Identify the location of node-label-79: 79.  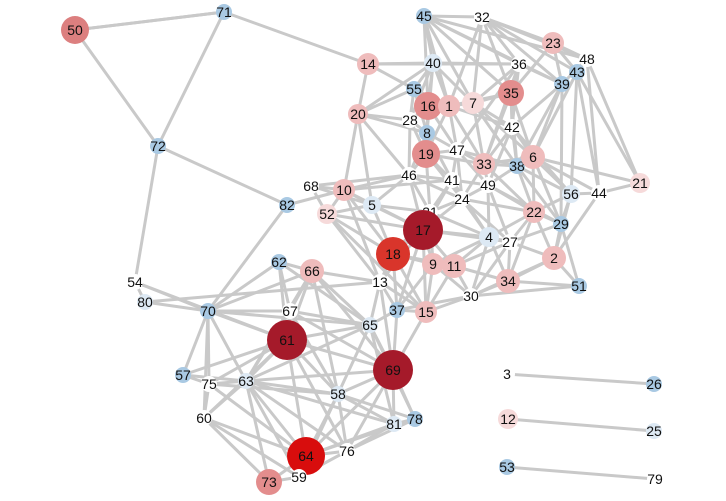
(655, 479).